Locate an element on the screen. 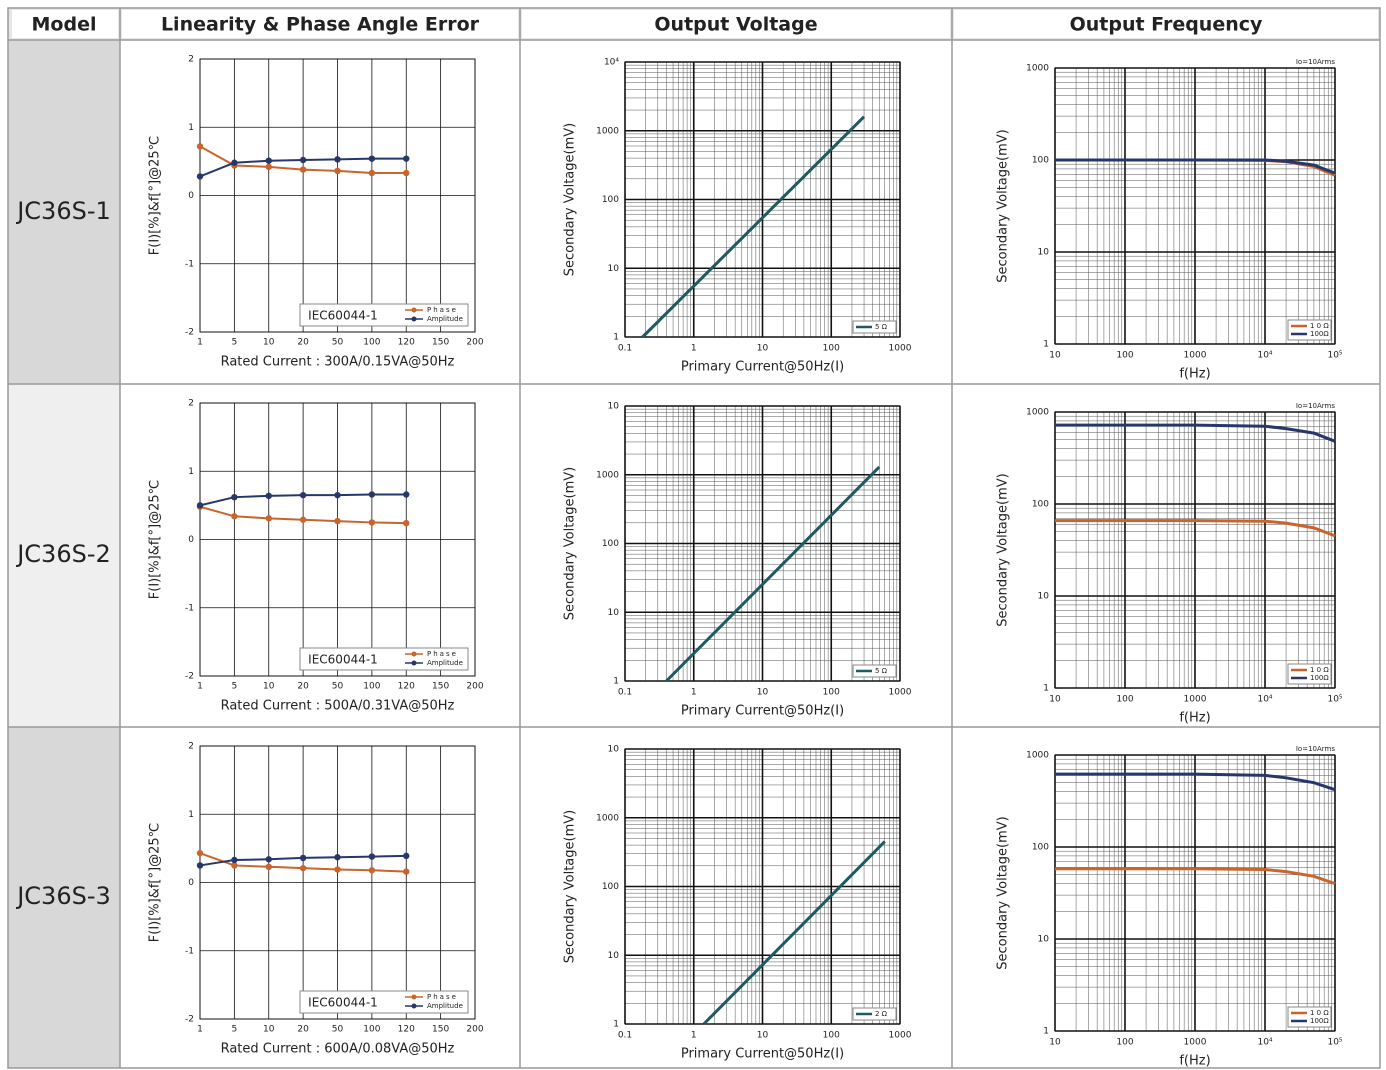  legend-label: 2 Ω is located at coordinates (881, 1014).